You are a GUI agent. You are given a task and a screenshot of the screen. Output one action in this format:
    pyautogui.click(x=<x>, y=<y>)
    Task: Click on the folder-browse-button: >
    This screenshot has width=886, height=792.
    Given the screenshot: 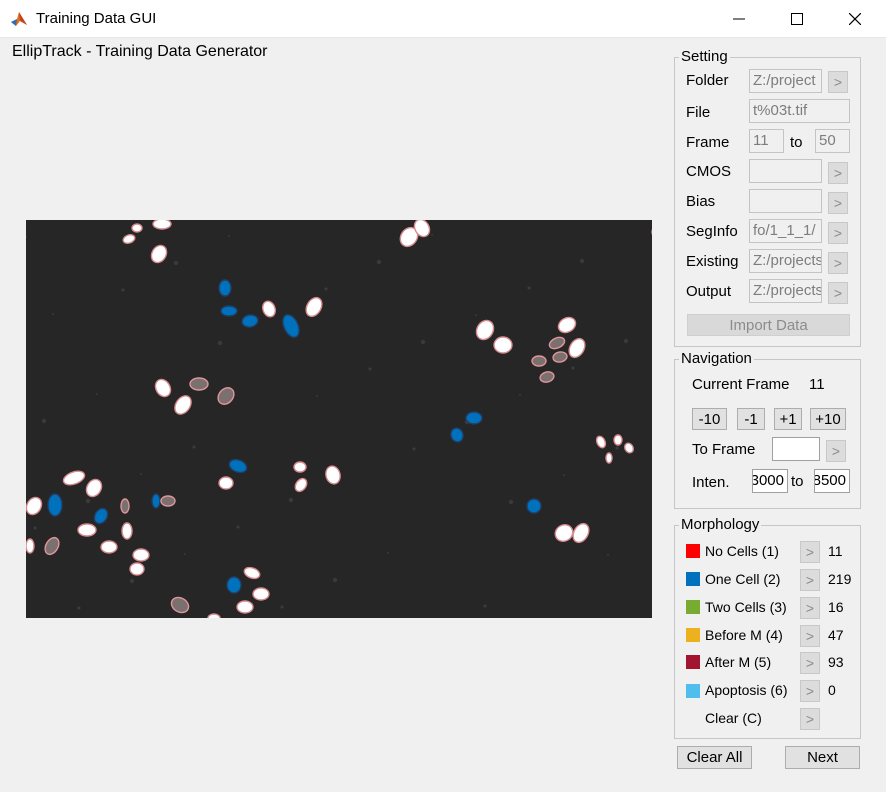 What is the action you would take?
    pyautogui.click(x=838, y=82)
    